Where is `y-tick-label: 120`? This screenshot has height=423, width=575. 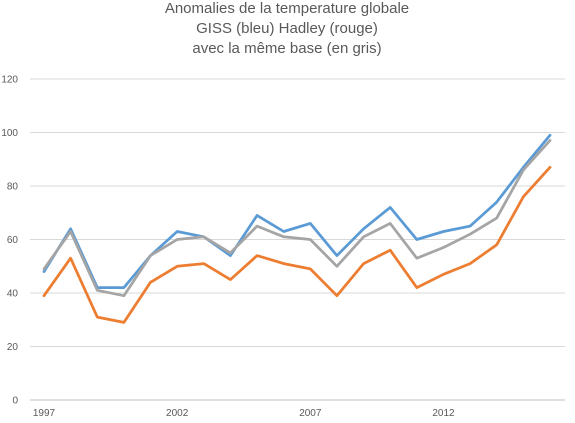
y-tick-label: 120 is located at coordinates (9, 80).